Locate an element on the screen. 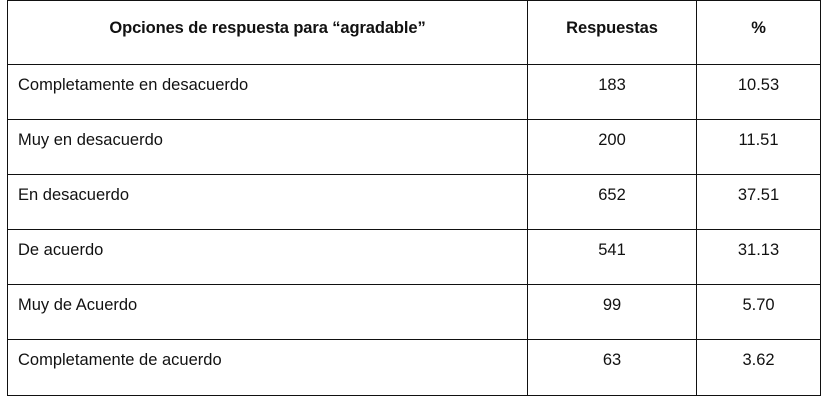 This screenshot has width=828, height=407. option-cell: Completamente de acuerdo is located at coordinates (267, 367).